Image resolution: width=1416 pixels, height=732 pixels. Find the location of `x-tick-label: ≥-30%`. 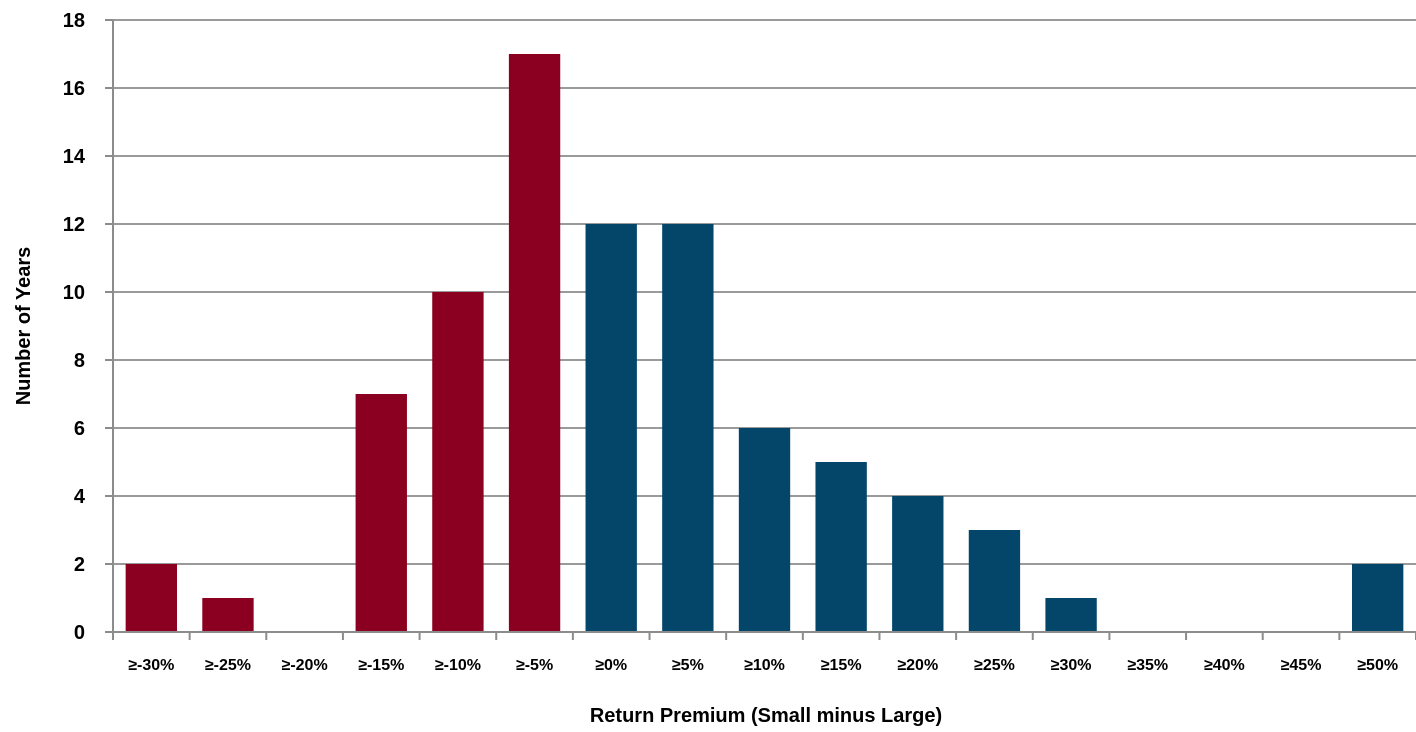

x-tick-label: ≥-30% is located at coordinates (151, 665).